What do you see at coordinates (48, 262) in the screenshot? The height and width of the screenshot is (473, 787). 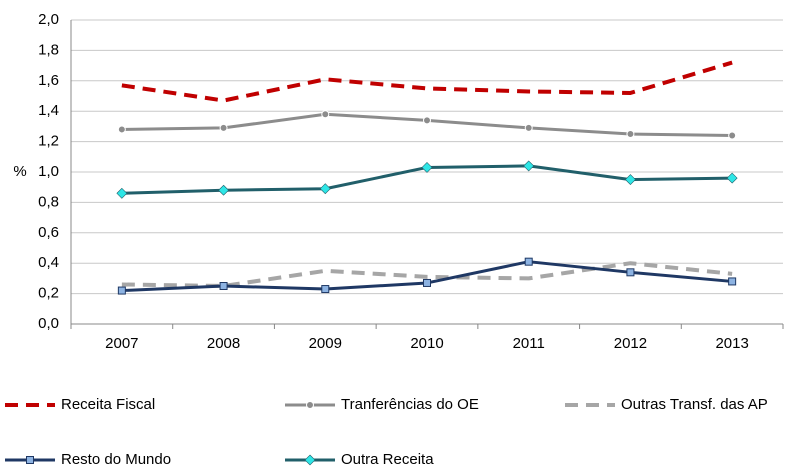 I see `y-tick-label: 0,4` at bounding box center [48, 262].